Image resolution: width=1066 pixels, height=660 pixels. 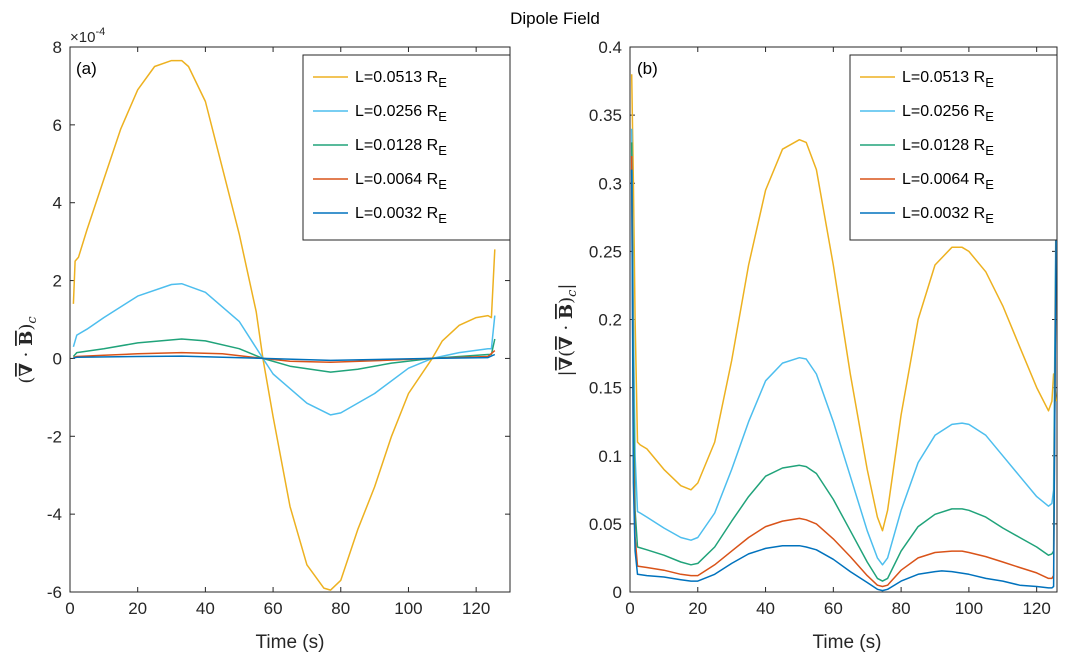 I want to click on panel-b-y-tick-label: 0.4, so click(x=610, y=47).